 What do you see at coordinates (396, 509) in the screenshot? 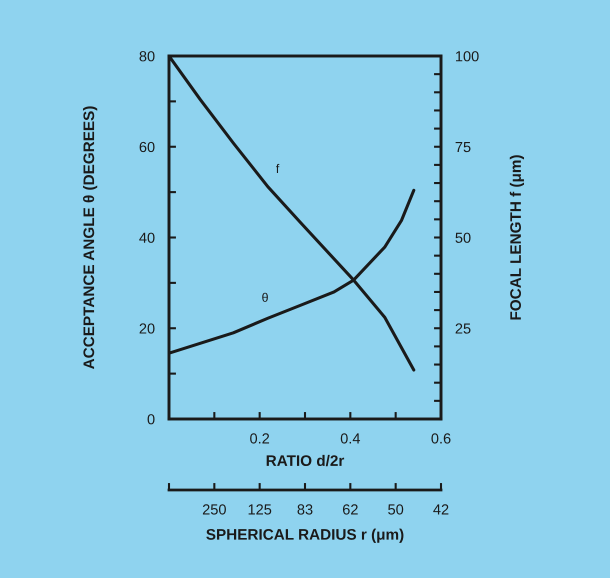
I see `category-label: 50` at bounding box center [396, 509].